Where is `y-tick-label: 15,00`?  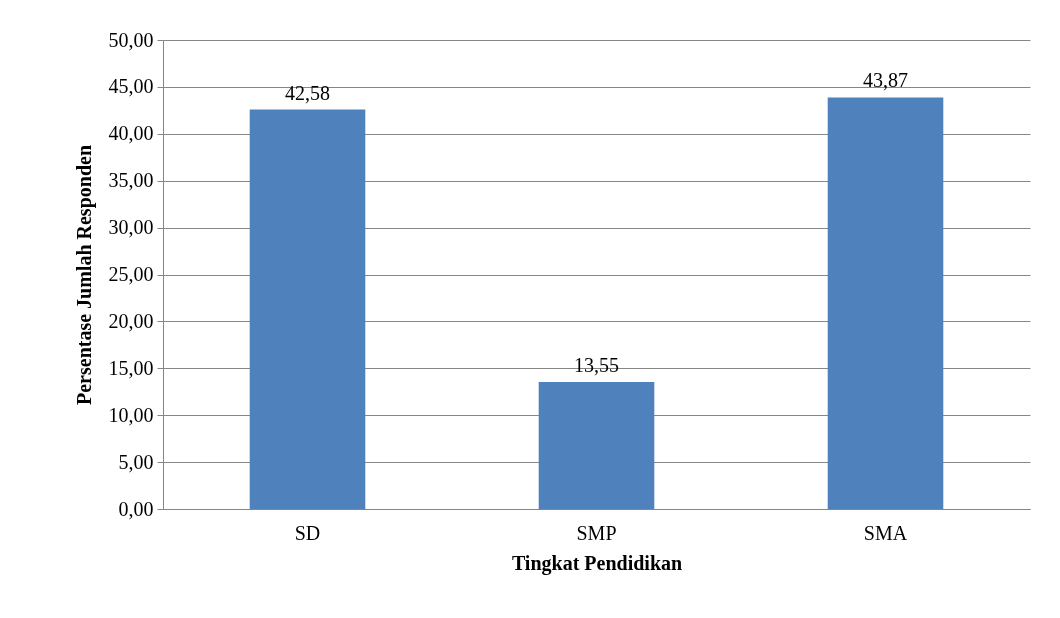 y-tick-label: 15,00 is located at coordinates (131, 367).